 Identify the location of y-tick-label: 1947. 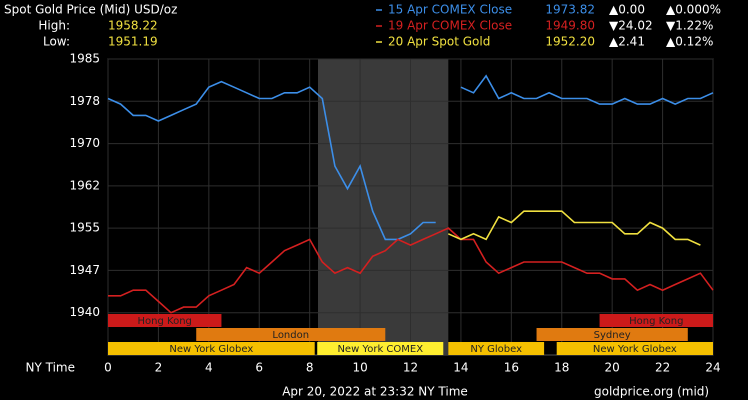
(84, 270).